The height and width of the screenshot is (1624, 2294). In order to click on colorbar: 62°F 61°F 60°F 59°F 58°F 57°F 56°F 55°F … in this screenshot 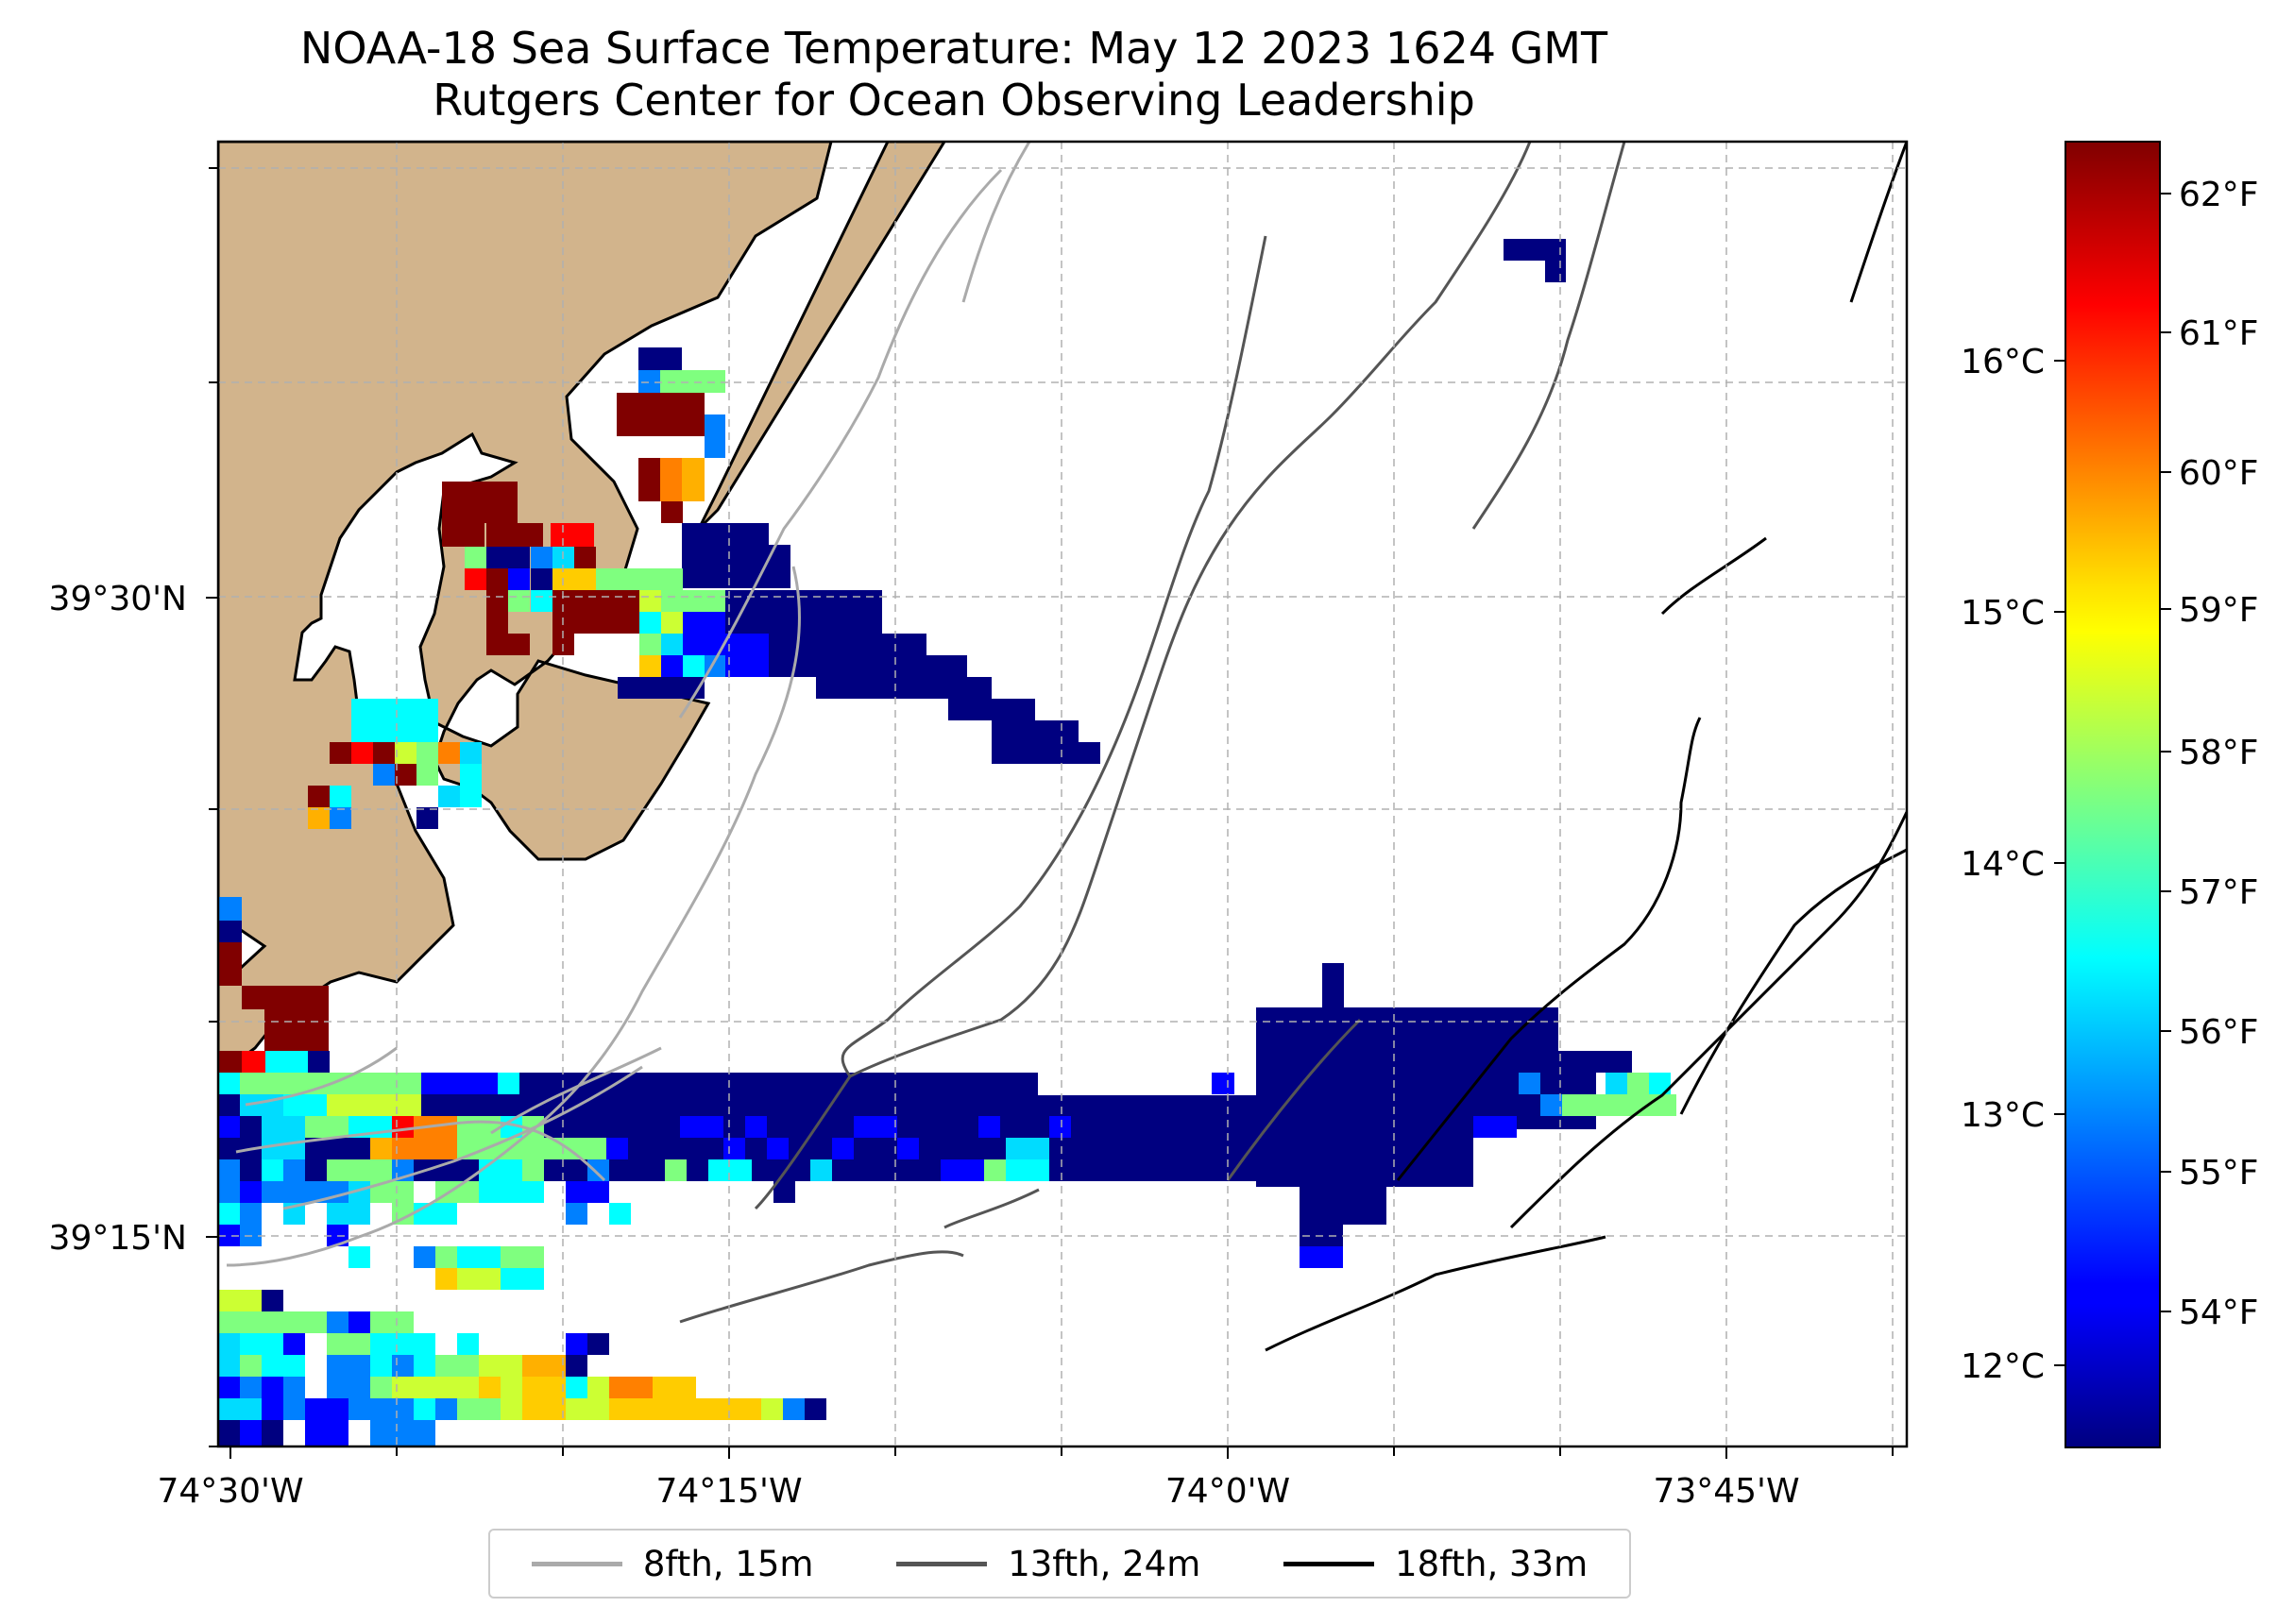, I will do `click(2110, 794)`.